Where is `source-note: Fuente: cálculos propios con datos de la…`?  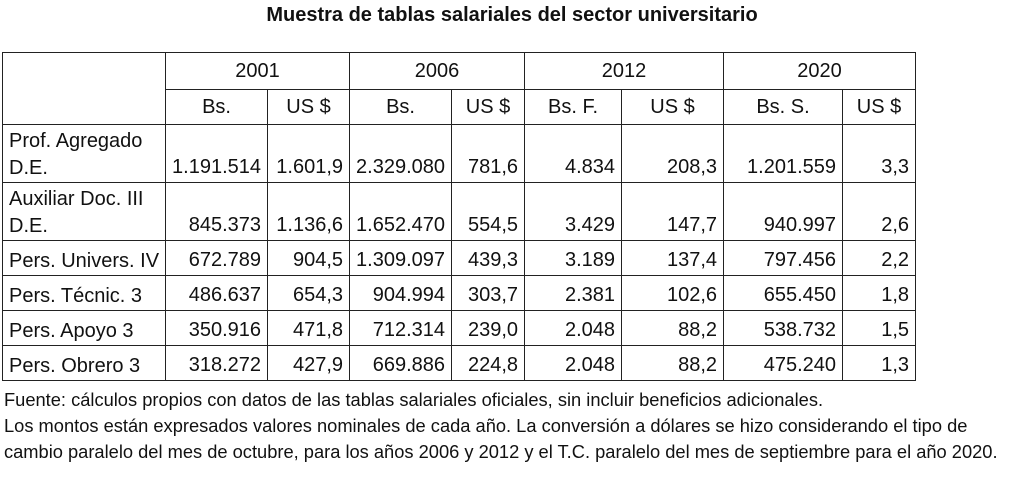 source-note: Fuente: cálculos propios con datos de la… is located at coordinates (414, 399).